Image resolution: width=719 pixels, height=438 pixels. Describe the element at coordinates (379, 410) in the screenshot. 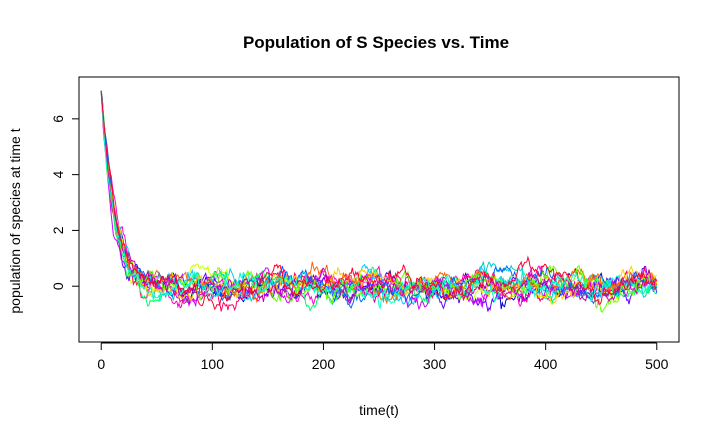

I see `x-axis-label: time(t)` at that location.